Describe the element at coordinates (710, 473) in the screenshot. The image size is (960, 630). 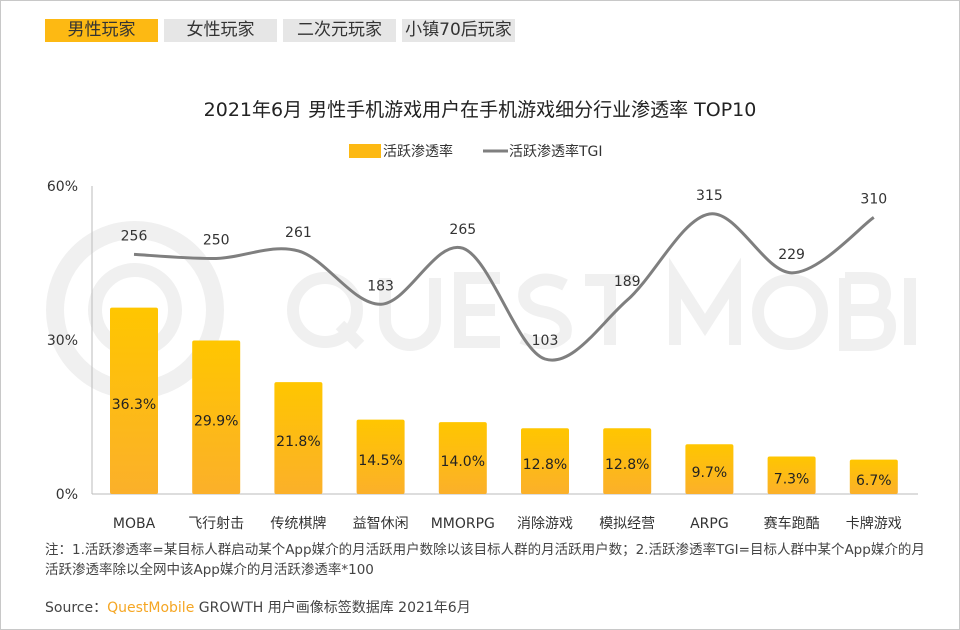
I see `bar-value-label: 9.7%` at that location.